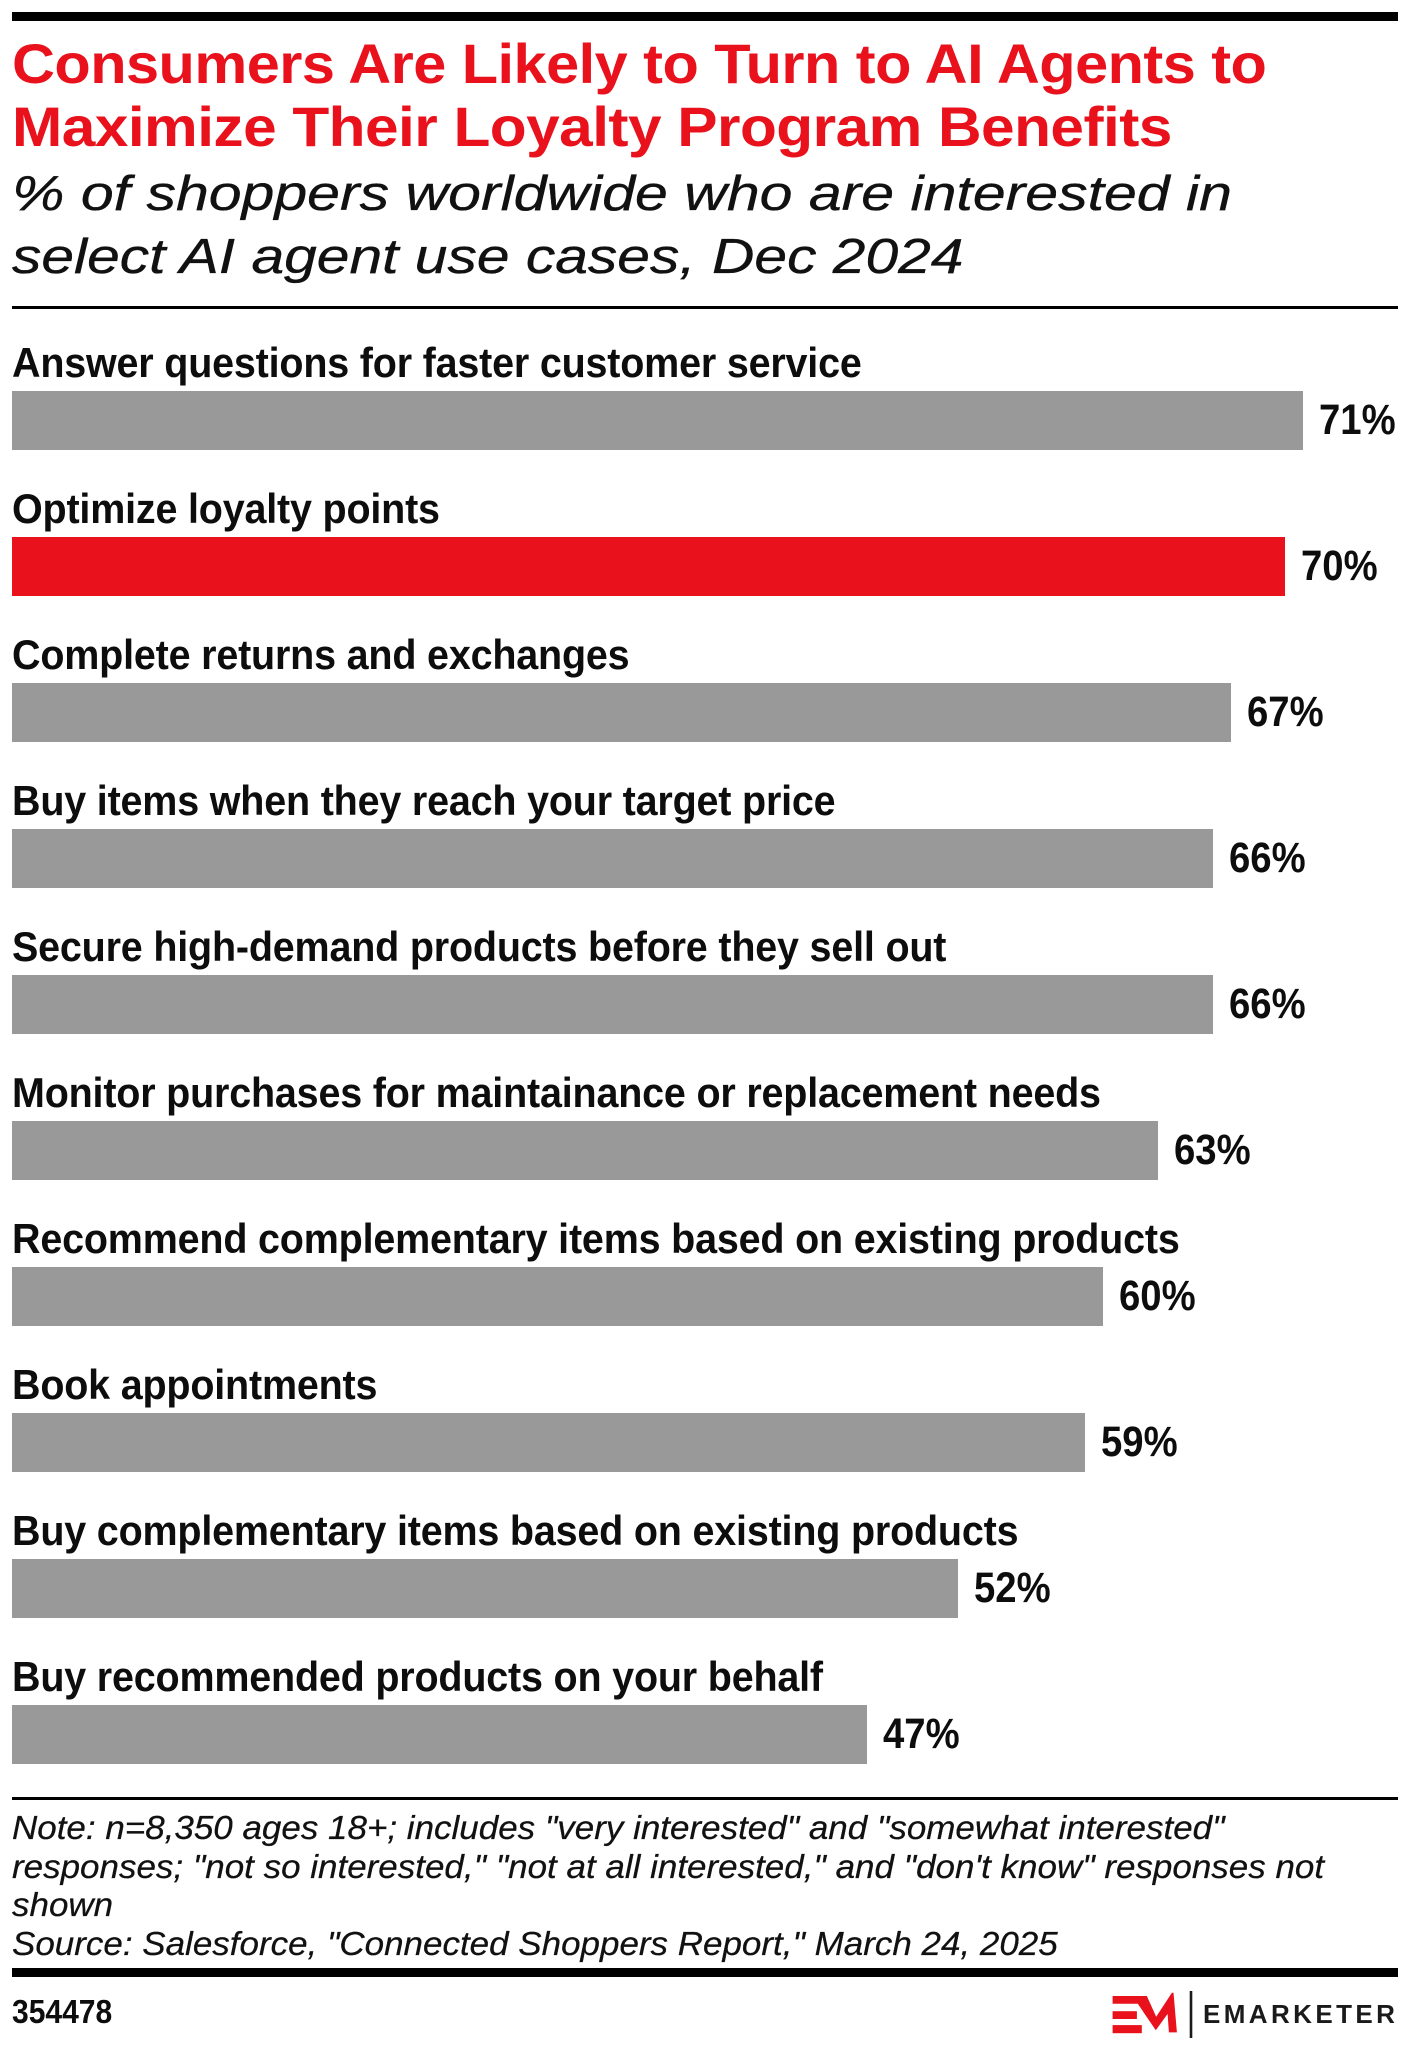  What do you see at coordinates (1300, 2014) in the screenshot?
I see `svg-text: EMARKETER` at bounding box center [1300, 2014].